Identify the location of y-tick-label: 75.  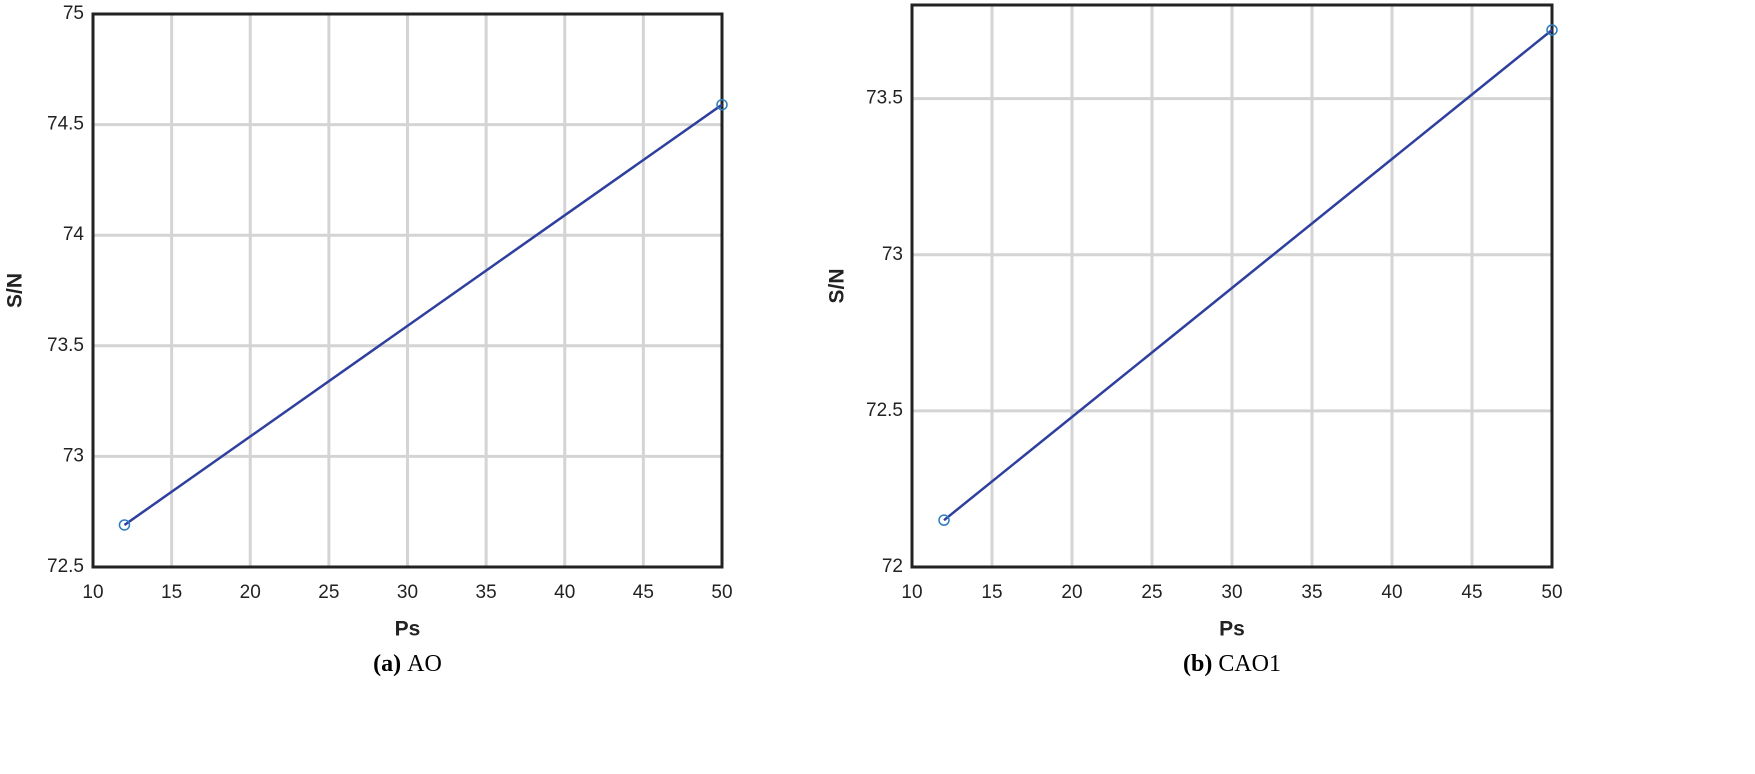
(73, 13).